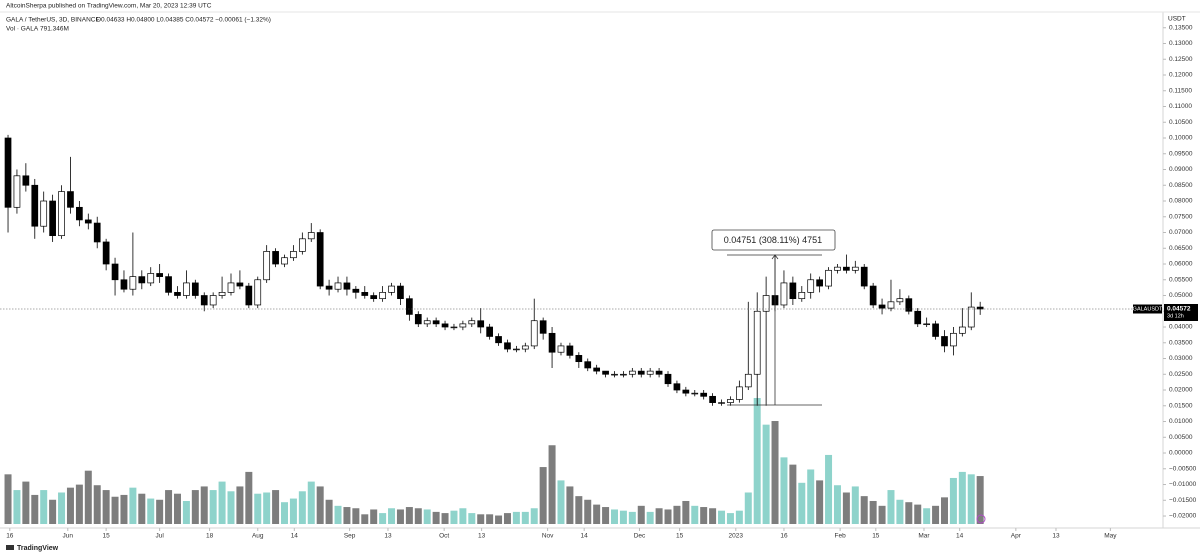  Describe the element at coordinates (1181, 358) in the screenshot. I see `y-tick-label: 0.03000` at that location.